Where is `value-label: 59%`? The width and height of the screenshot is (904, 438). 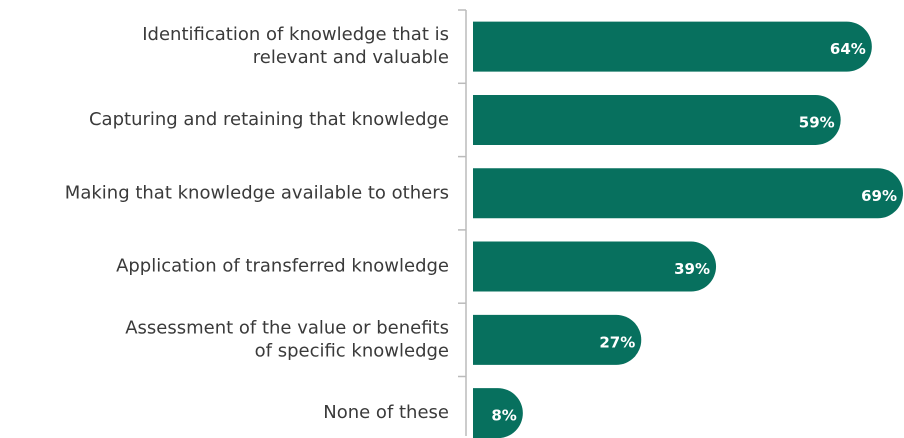 value-label: 59% is located at coordinates (817, 122).